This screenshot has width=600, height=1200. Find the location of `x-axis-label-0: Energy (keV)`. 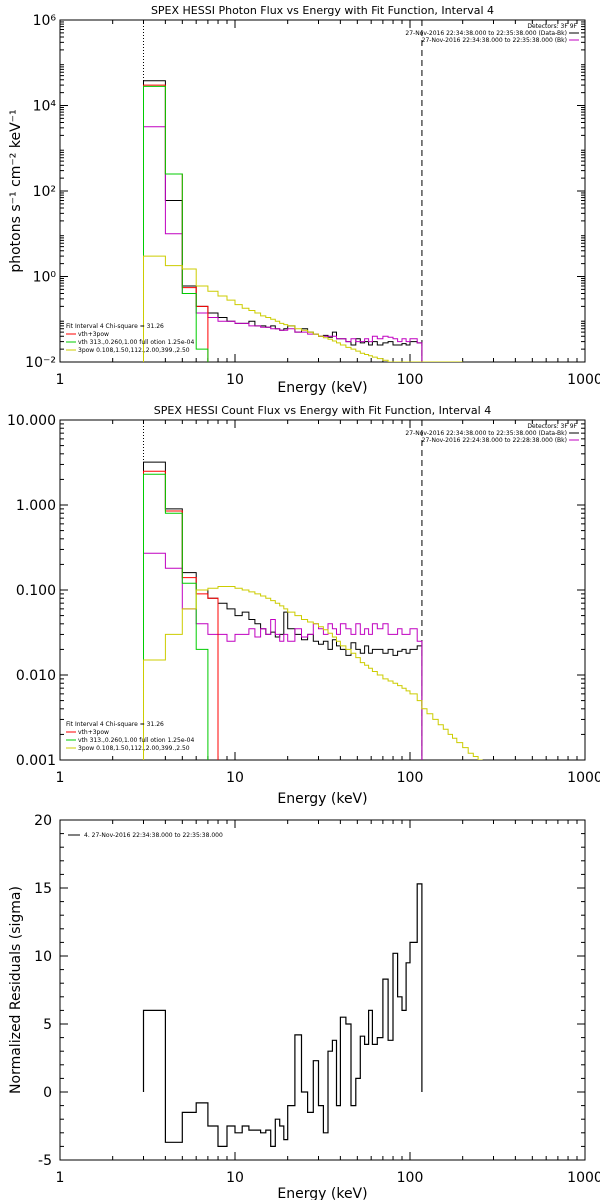

x-axis-label-0: Energy (keV) is located at coordinates (322, 388).